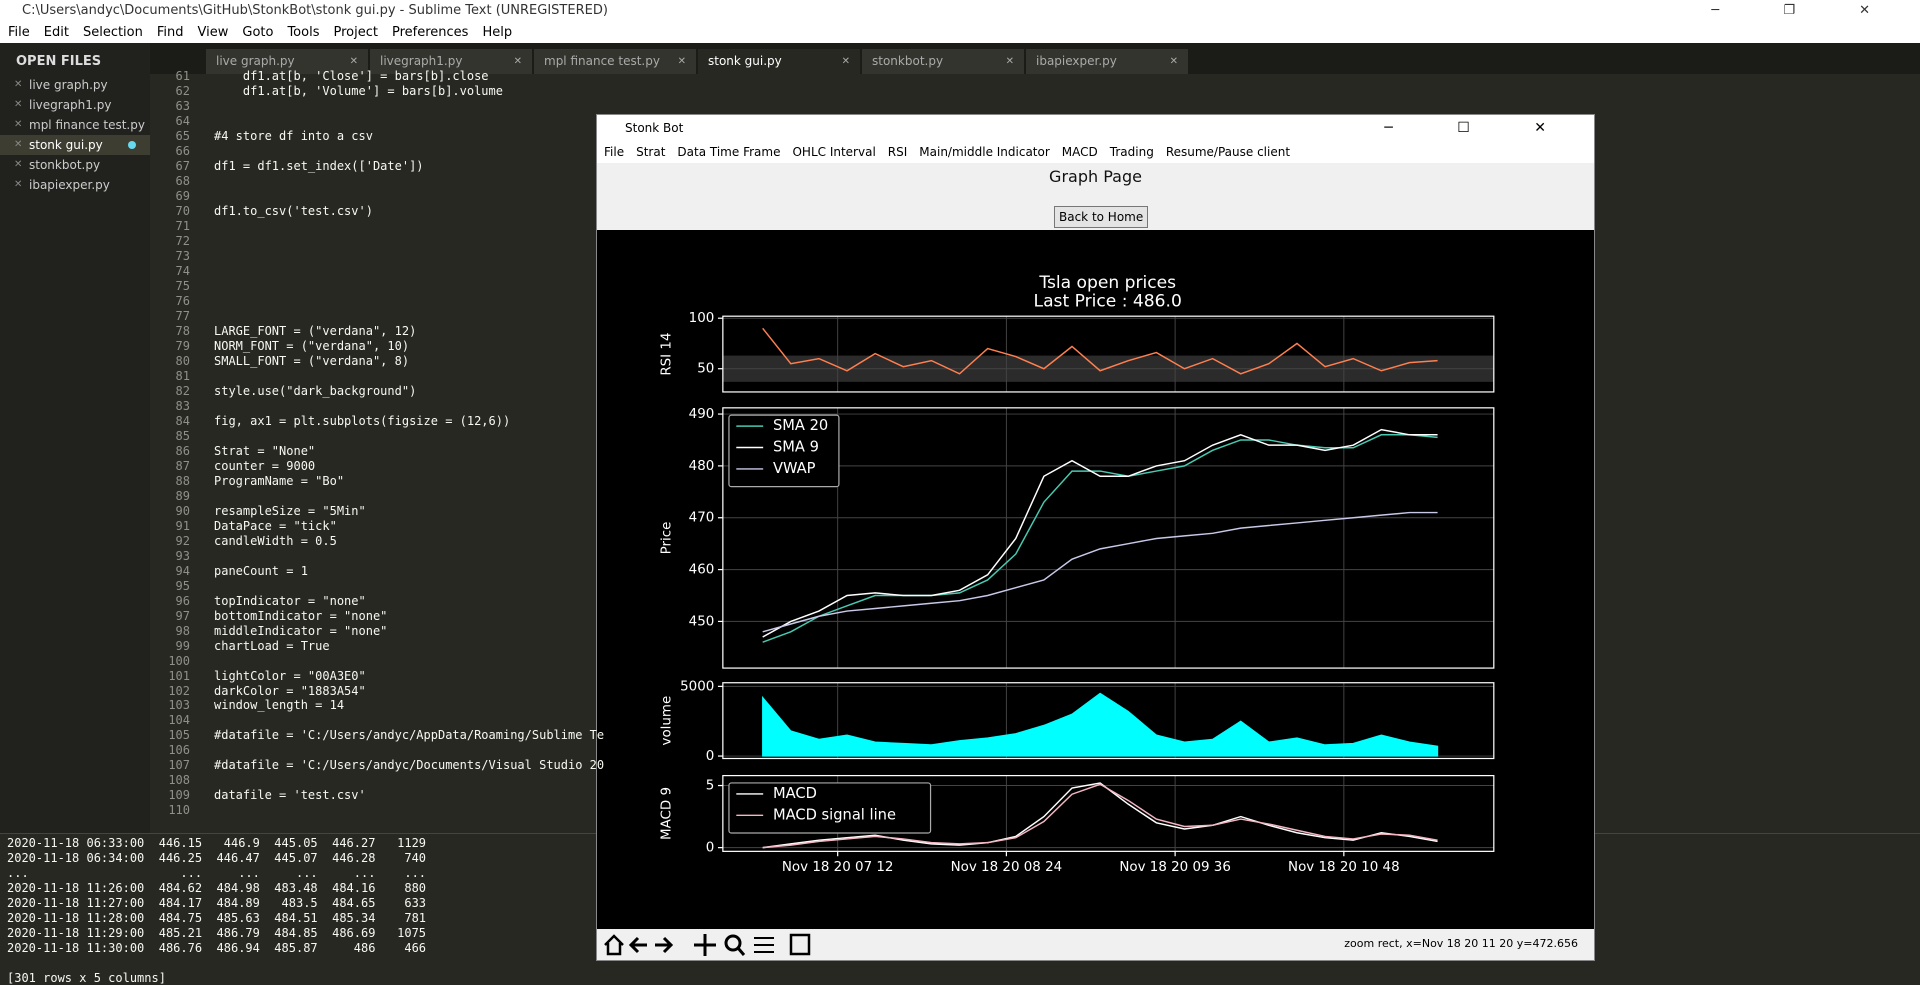  I want to click on code-line: datafile = 'test.csv', so click(290, 795).